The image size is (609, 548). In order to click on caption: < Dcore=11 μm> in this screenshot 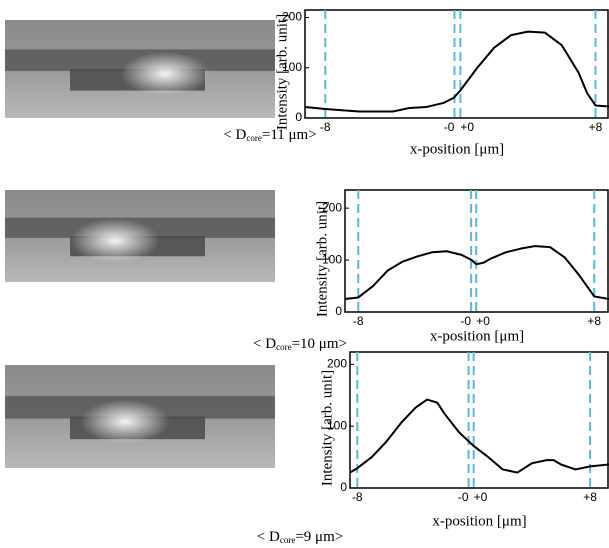, I will do `click(269, 135)`.